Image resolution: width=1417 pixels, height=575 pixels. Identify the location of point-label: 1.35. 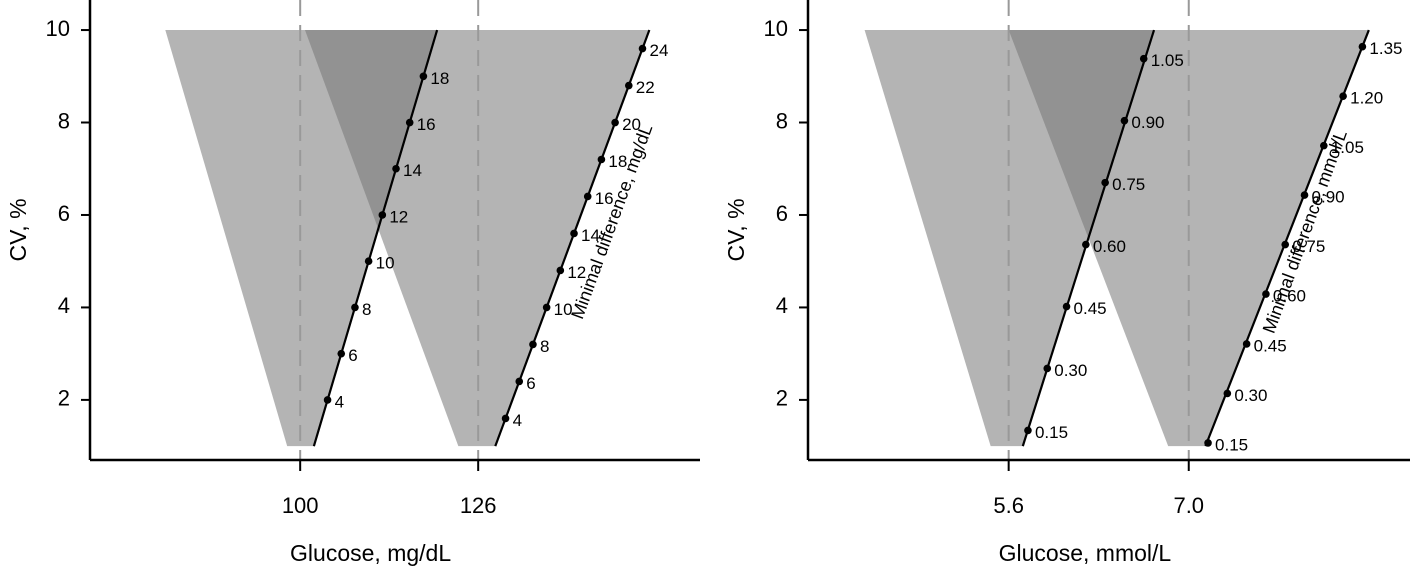
(1385, 48).